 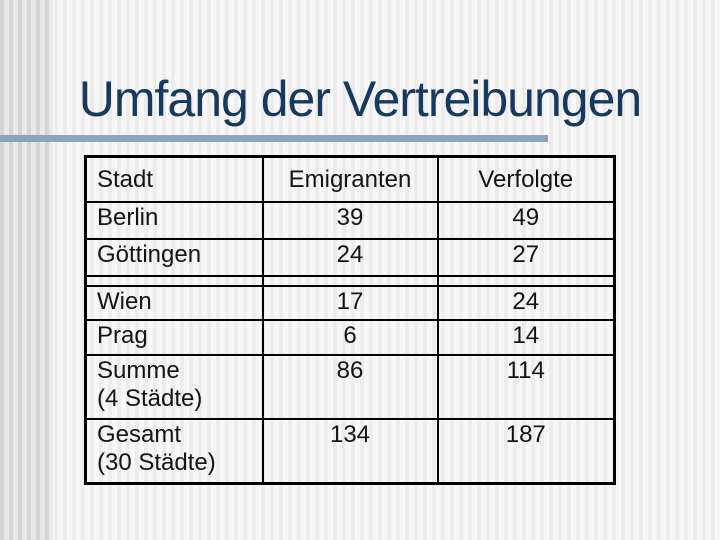 I want to click on table-row: Wien 17 24, so click(x=350, y=302).